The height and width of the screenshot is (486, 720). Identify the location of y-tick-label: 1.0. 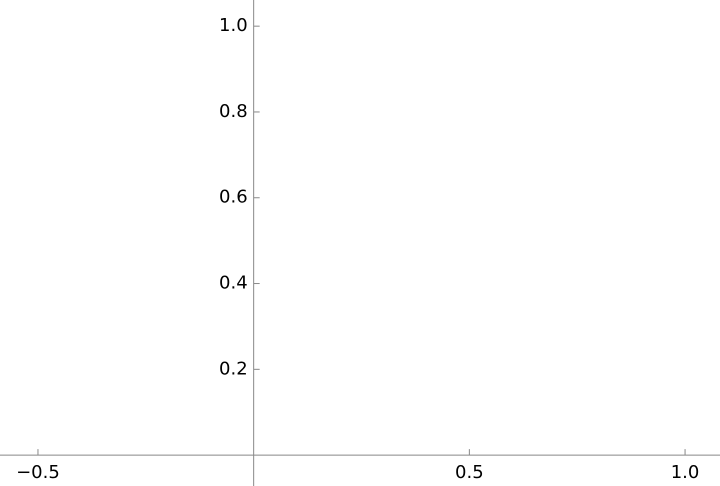
(233, 25).